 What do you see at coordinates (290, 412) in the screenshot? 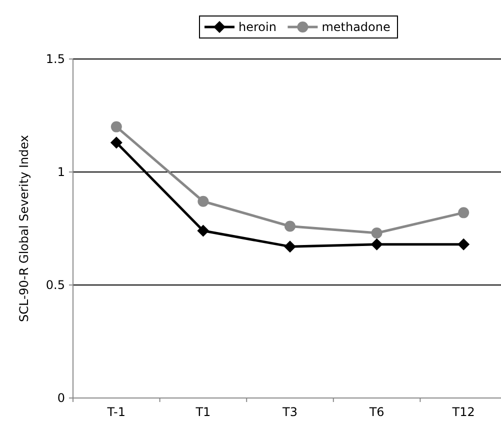
I see `x-tick-label: T3` at bounding box center [290, 412].